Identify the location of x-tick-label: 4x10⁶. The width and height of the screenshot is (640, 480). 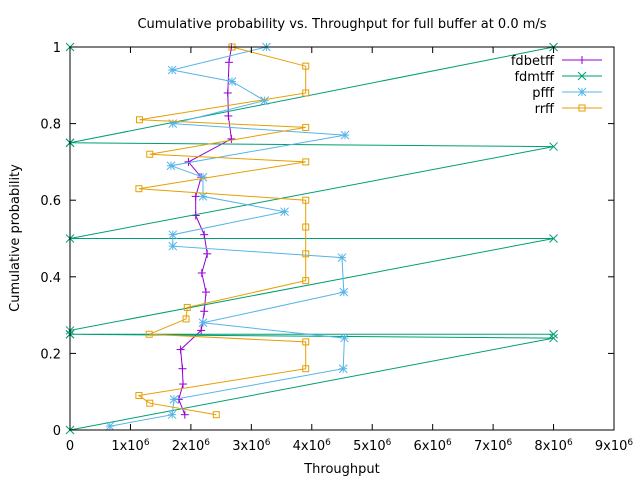
(312, 446).